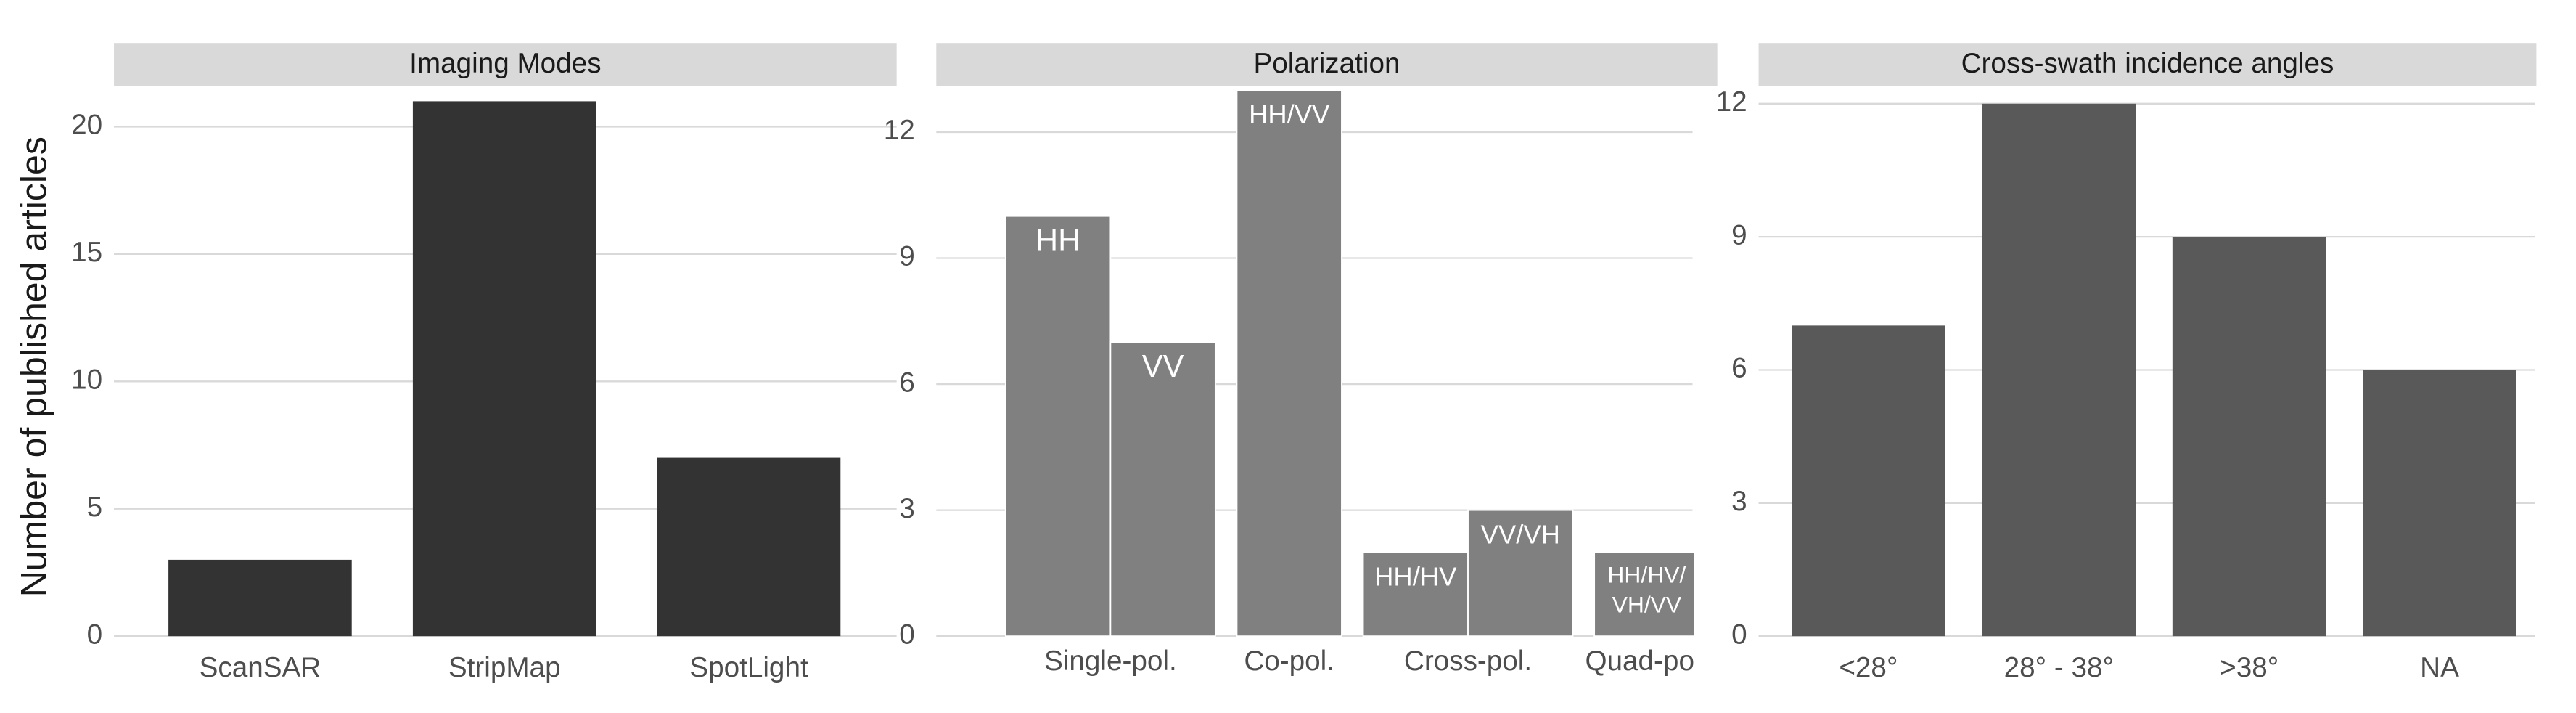 The width and height of the screenshot is (2576, 713). Describe the element at coordinates (33, 367) in the screenshot. I see `y-axis-label: Number of published articles` at that location.